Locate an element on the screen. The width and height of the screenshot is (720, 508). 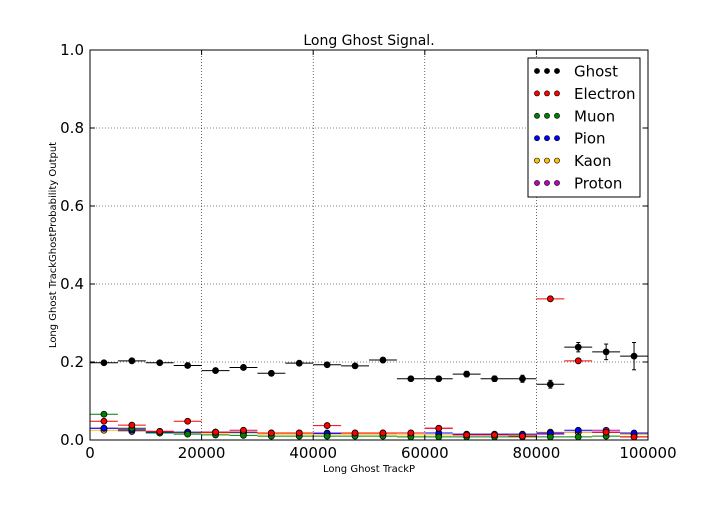
y-tick-label: 0.4 is located at coordinates (72, 284).